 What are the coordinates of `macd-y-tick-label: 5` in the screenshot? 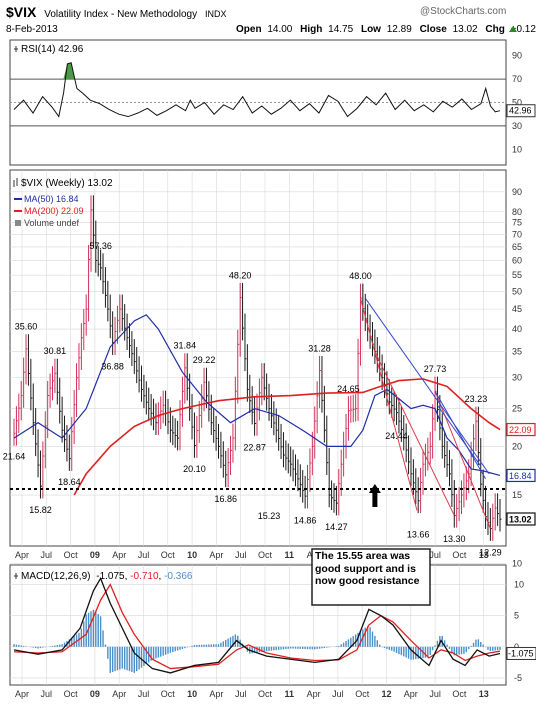 It's located at (516, 616).